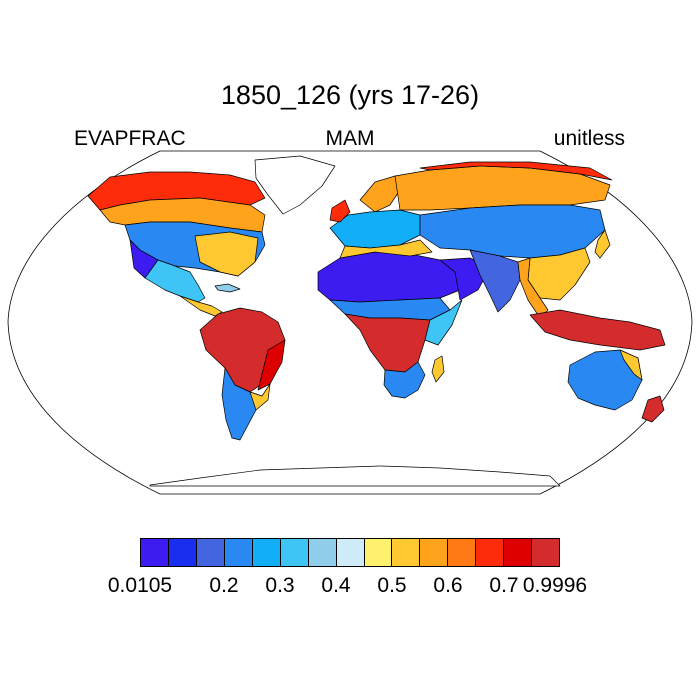  Describe the element at coordinates (175, 281) in the screenshot. I see `mexico` at that location.